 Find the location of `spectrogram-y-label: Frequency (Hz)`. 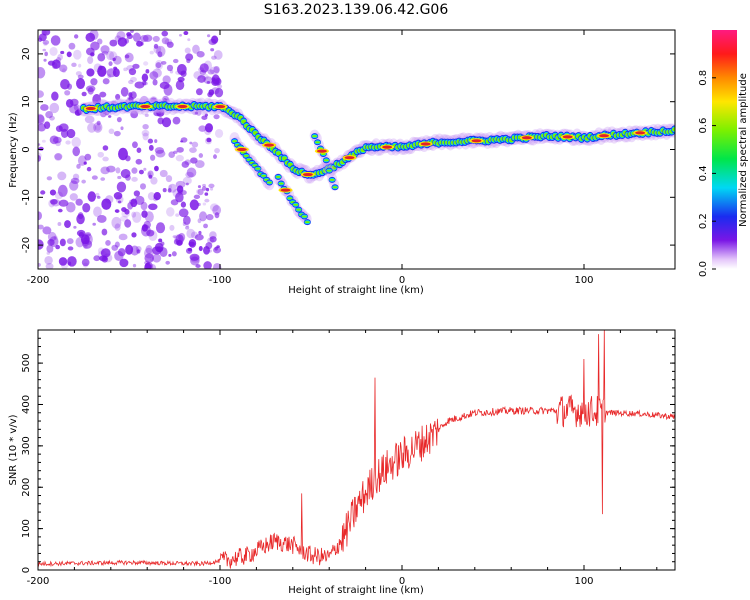

spectrogram-y-label: Frequency (Hz) is located at coordinates (13, 150).